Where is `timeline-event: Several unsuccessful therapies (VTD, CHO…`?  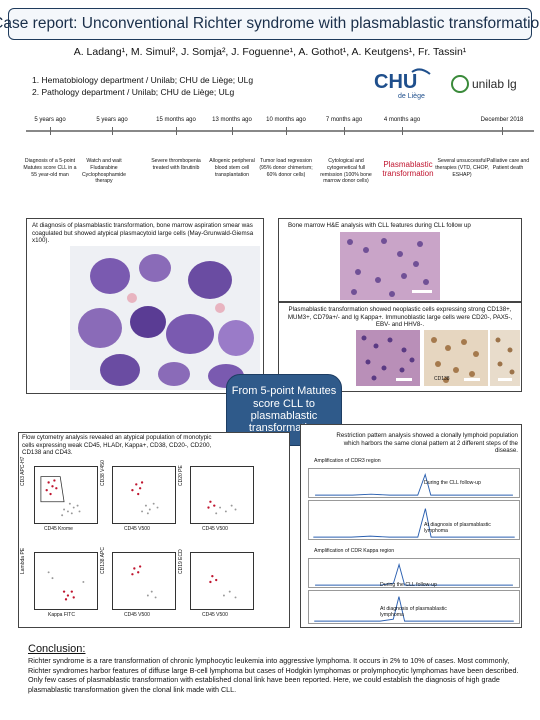
timeline-event: Several unsuccessful therapies (VTD, CHO… is located at coordinates (462, 168).